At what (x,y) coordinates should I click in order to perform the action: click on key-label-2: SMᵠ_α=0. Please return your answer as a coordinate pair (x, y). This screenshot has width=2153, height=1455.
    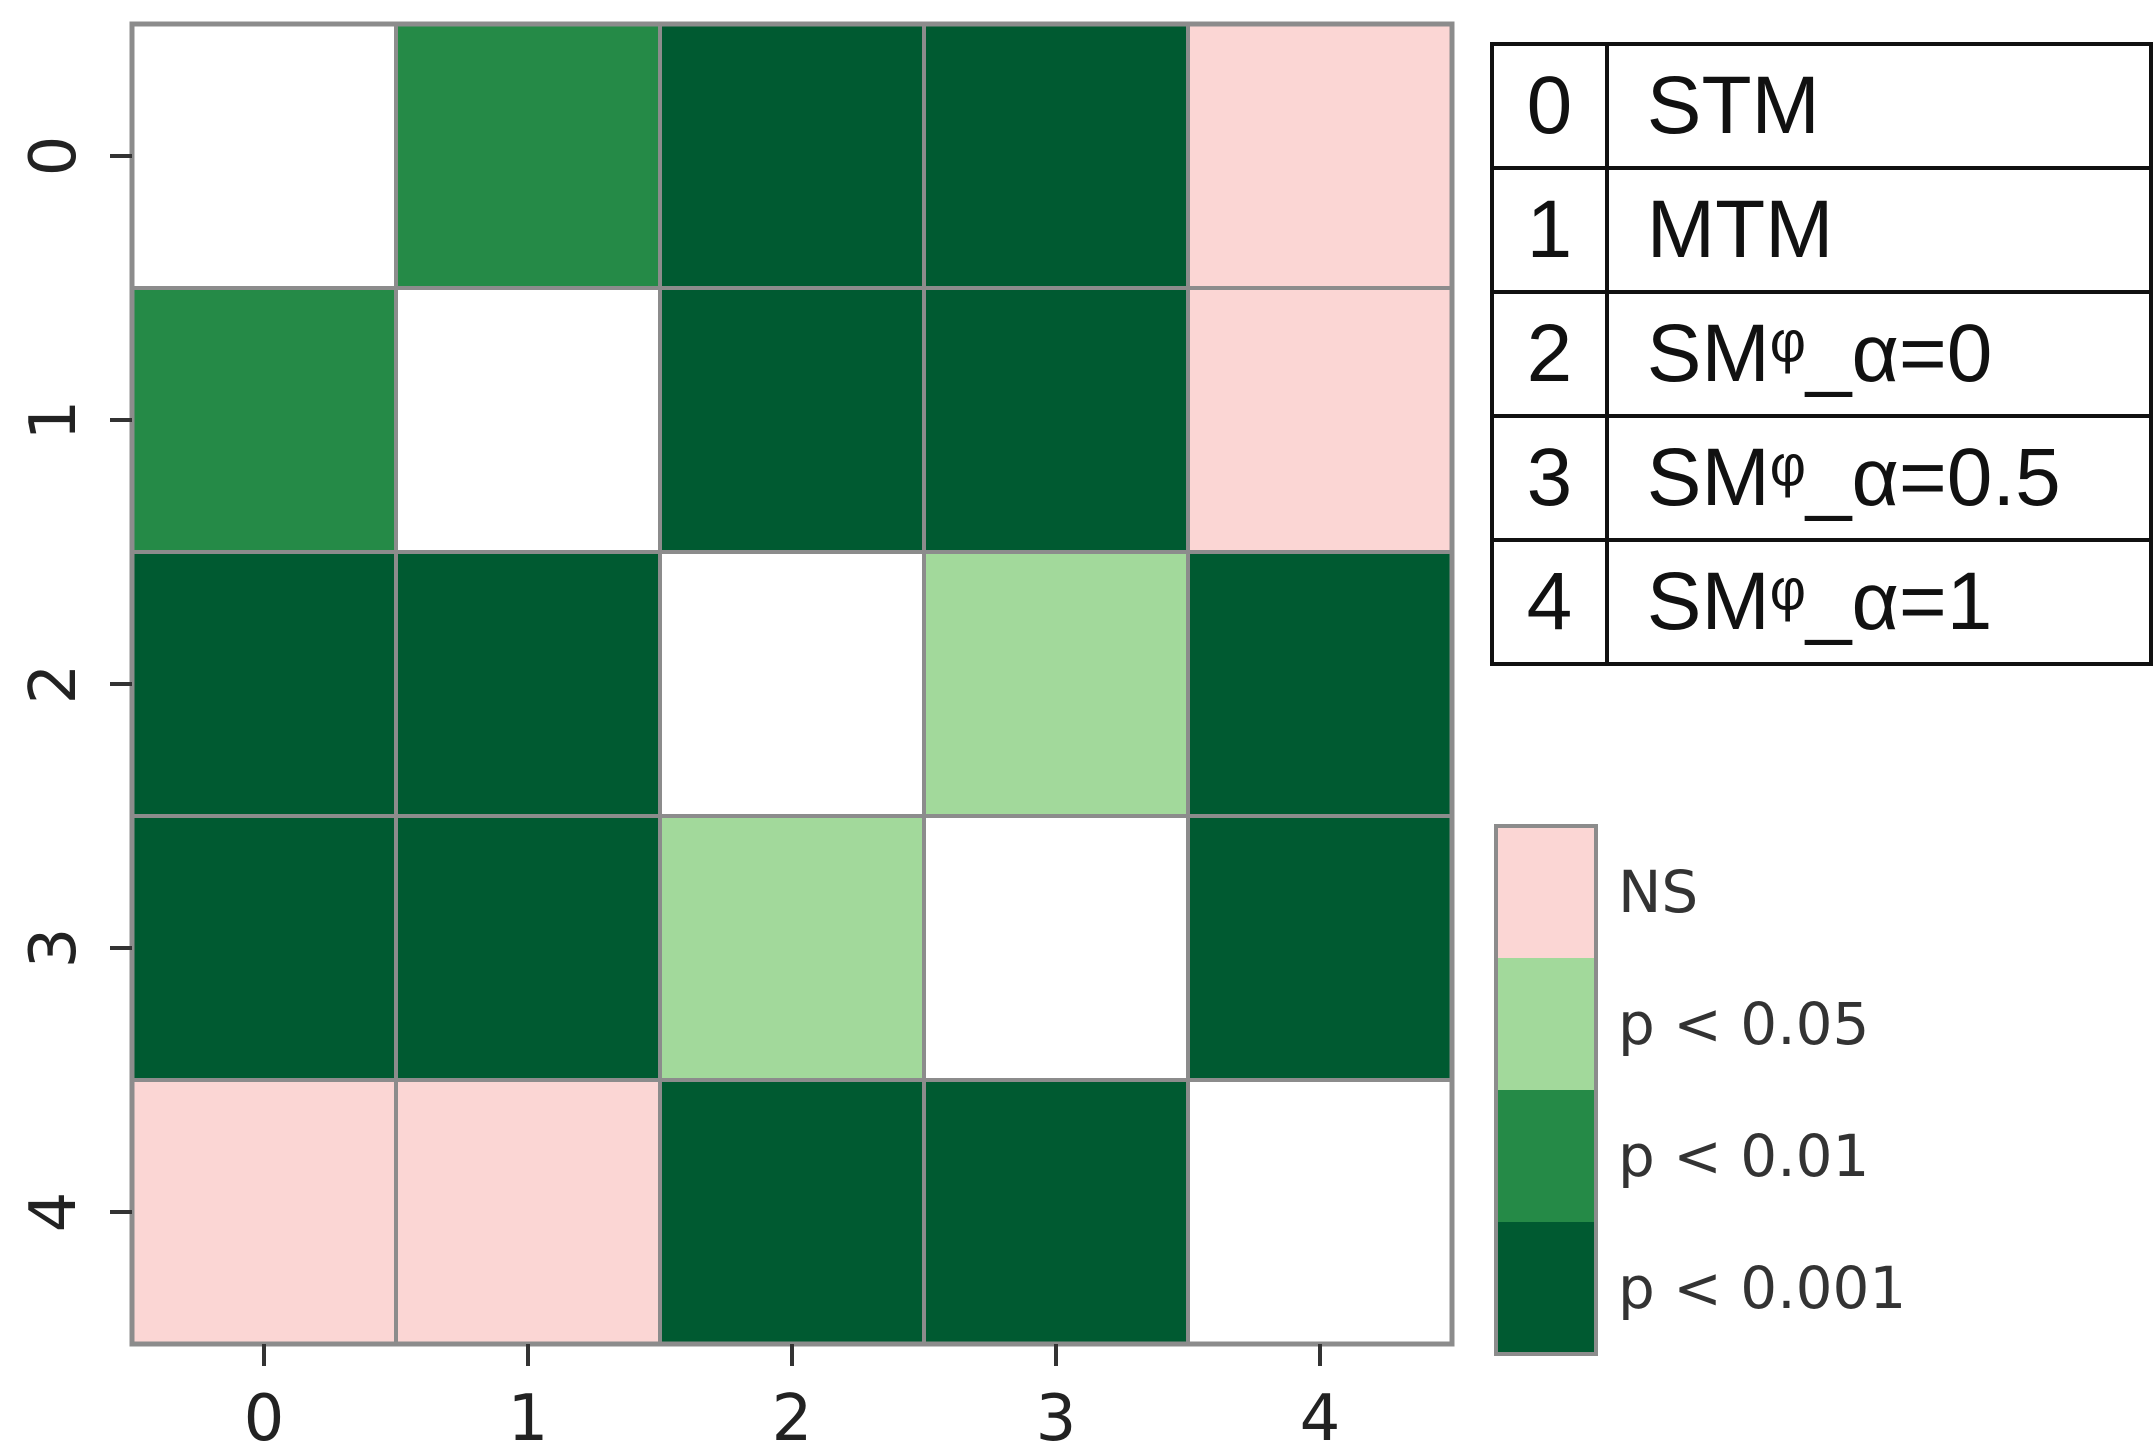
    Looking at the image, I should click on (1878, 354).